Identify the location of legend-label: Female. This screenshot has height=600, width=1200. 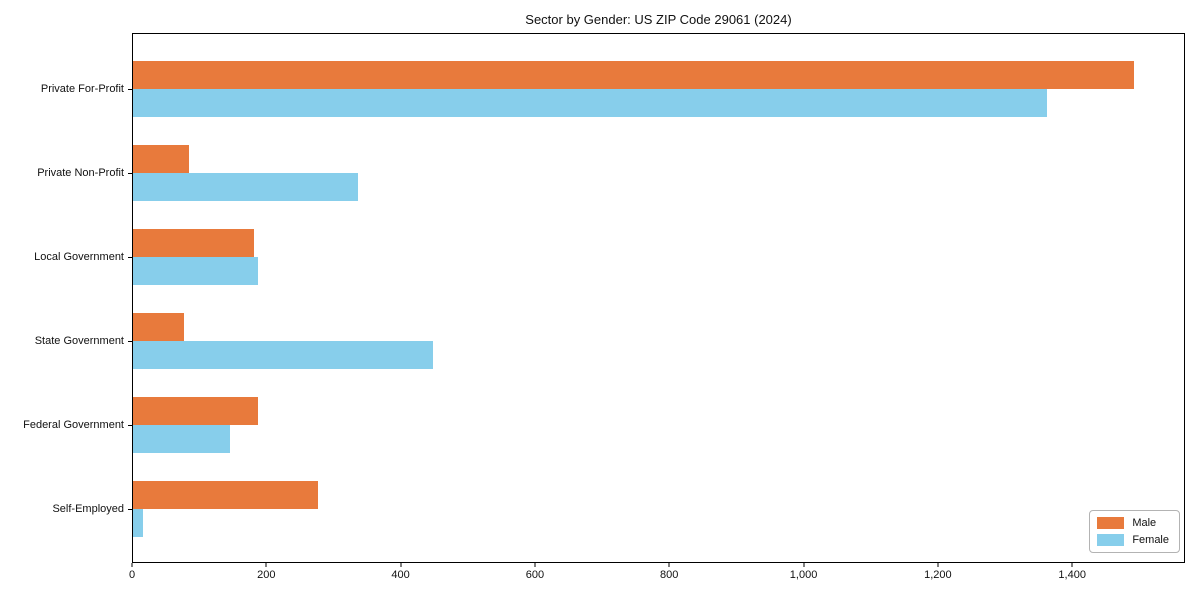
(1150, 540).